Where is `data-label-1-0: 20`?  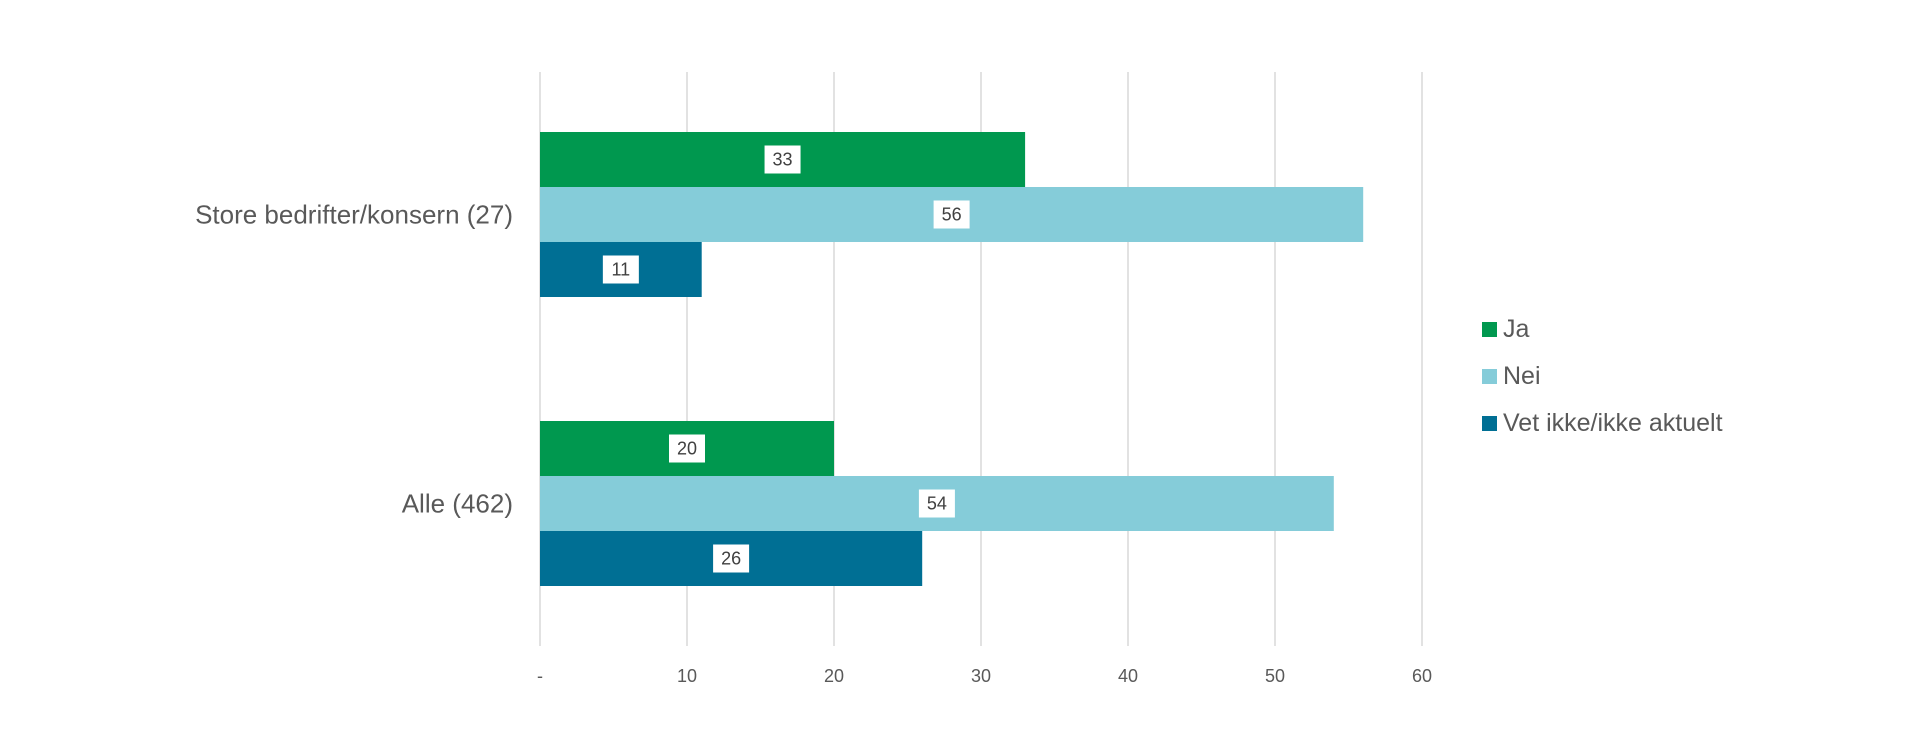 data-label-1-0: 20 is located at coordinates (687, 449).